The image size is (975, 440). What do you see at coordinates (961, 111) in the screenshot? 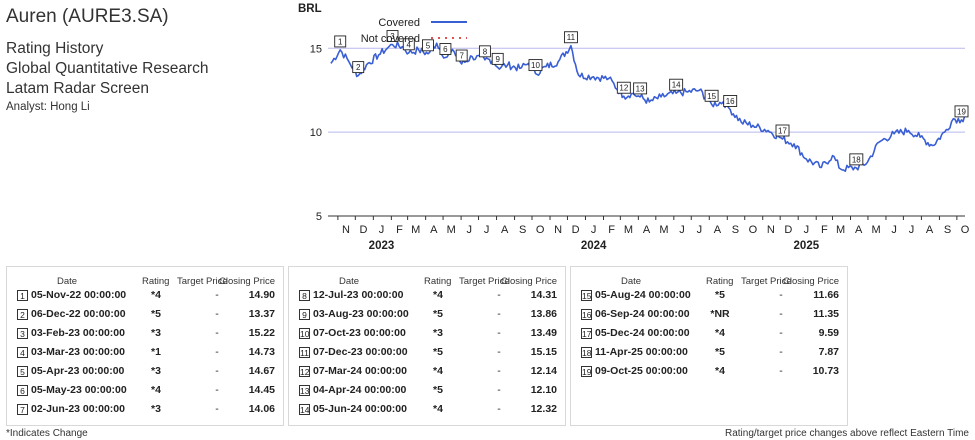
I see `rating-marker-label: 19` at bounding box center [961, 111].